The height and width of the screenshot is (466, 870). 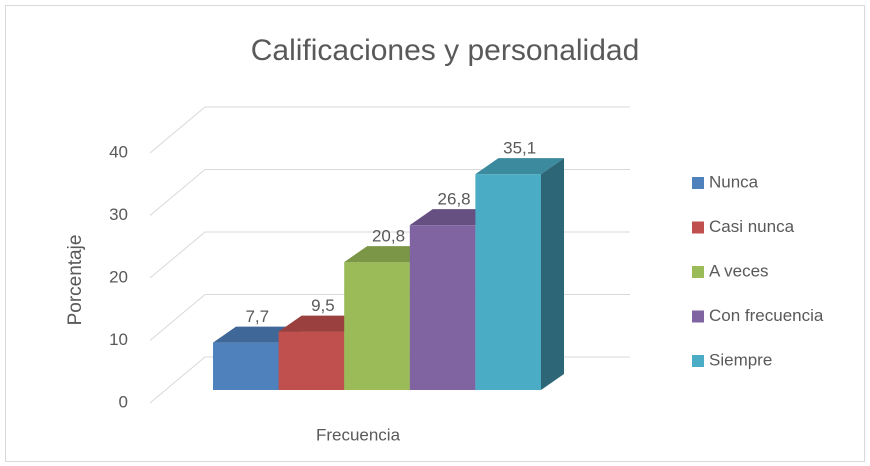 I want to click on legend-label: Casi nunca, so click(x=752, y=226).